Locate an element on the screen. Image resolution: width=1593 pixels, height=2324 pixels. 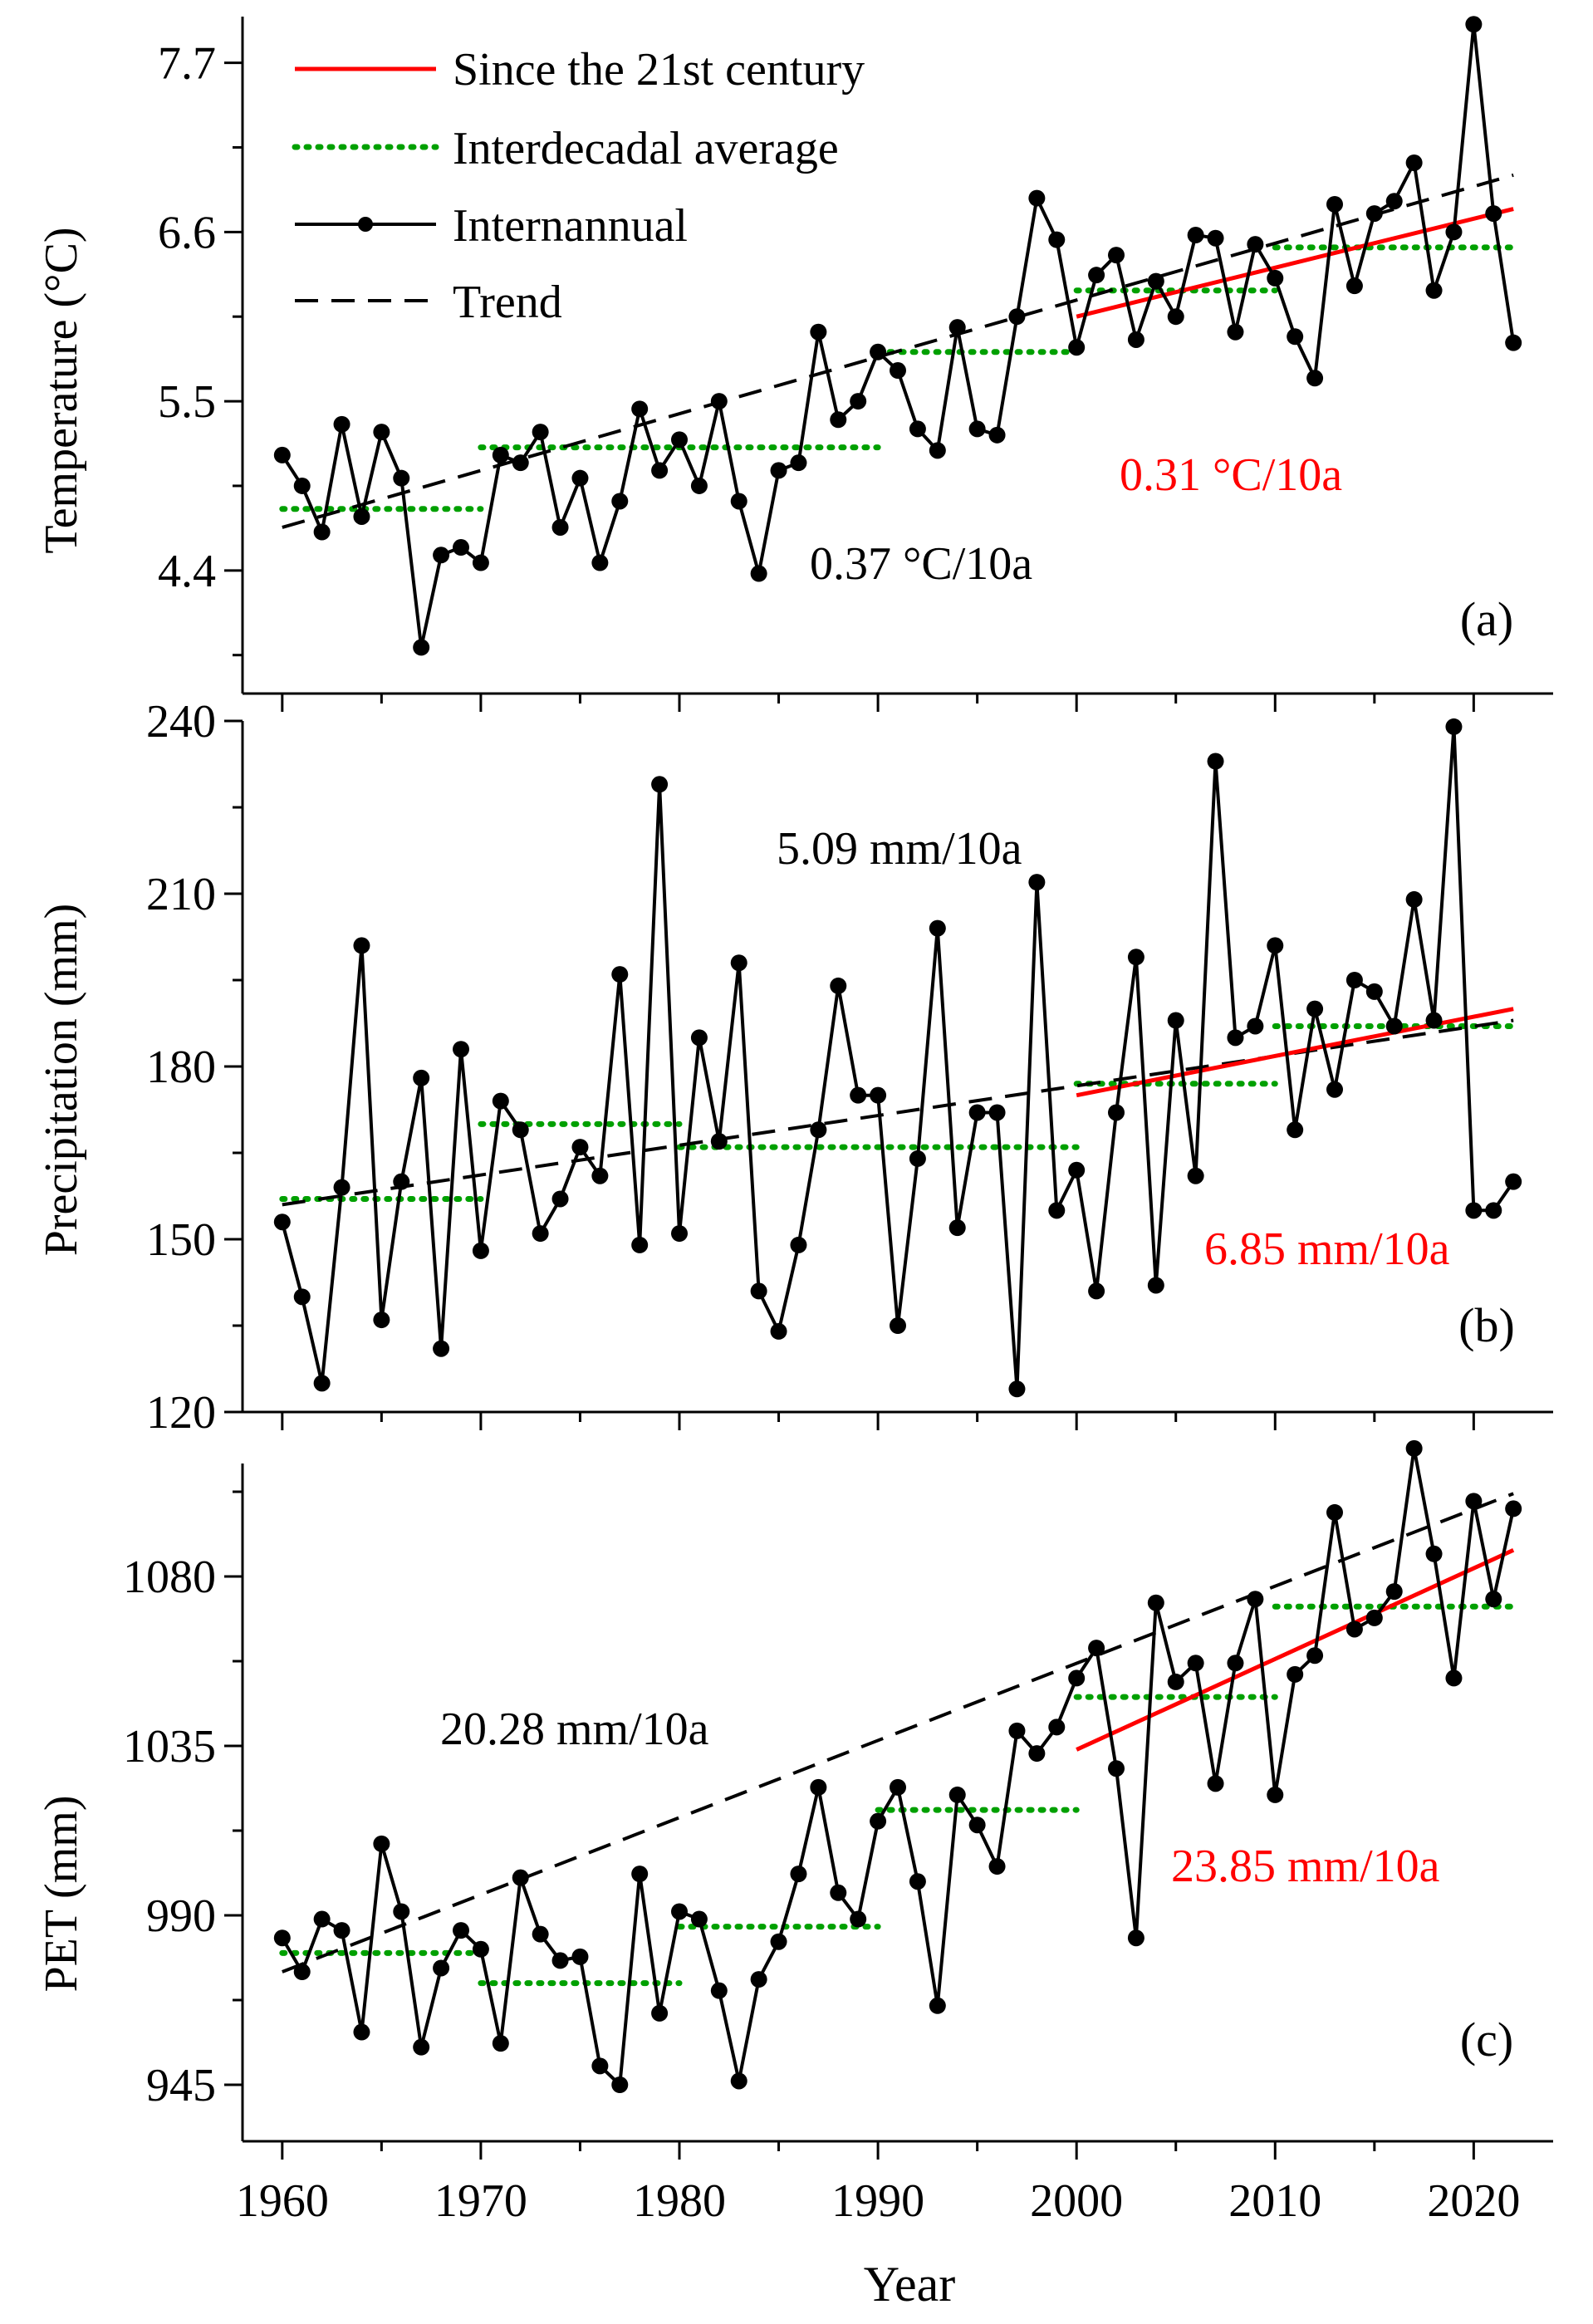
ylabel-precipitation: Precipitation (mm) is located at coordinates (61, 1080).